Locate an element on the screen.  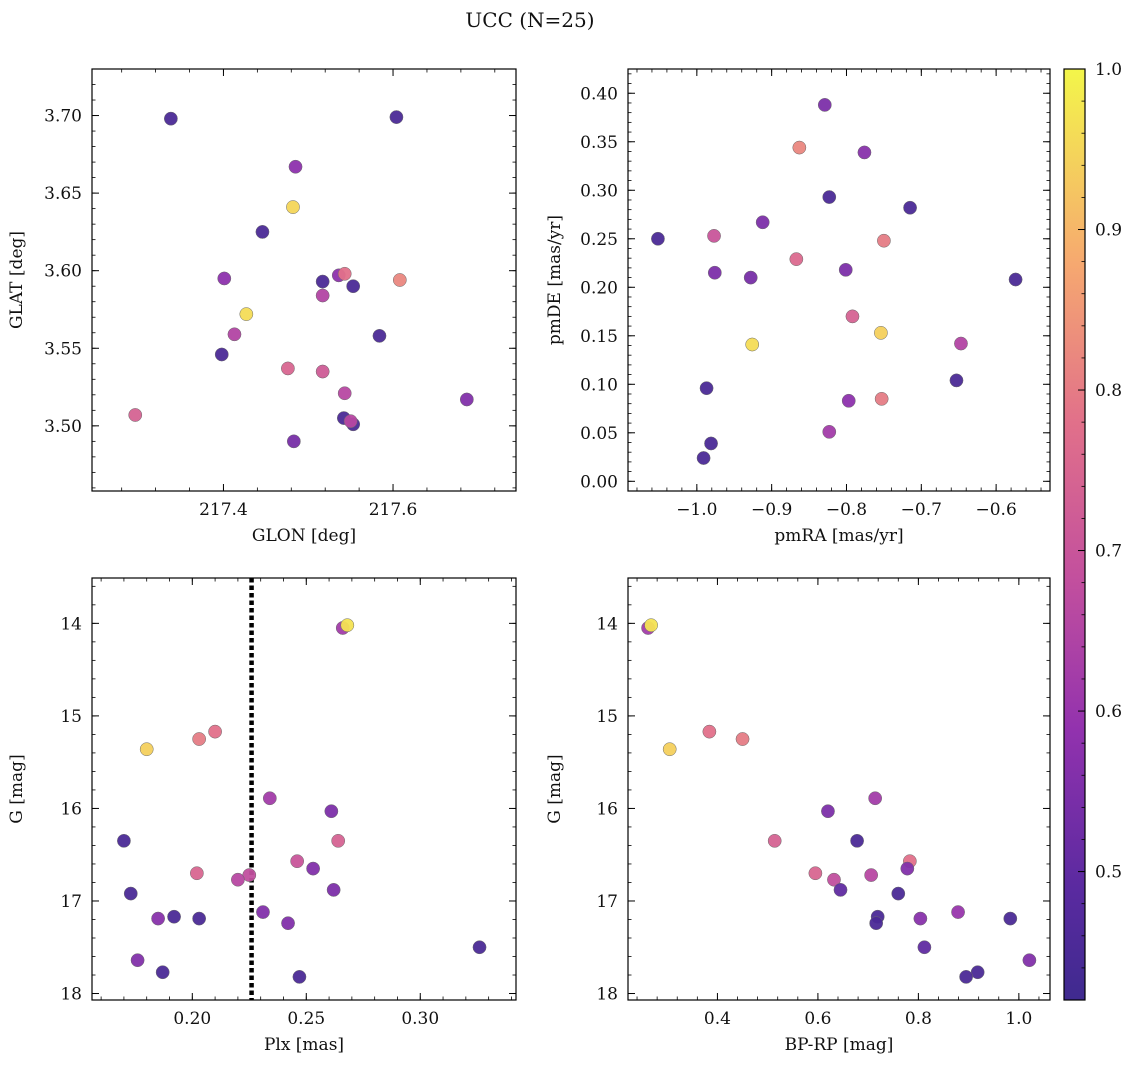
y-tick-label: 3.55 is located at coordinates (63, 349).